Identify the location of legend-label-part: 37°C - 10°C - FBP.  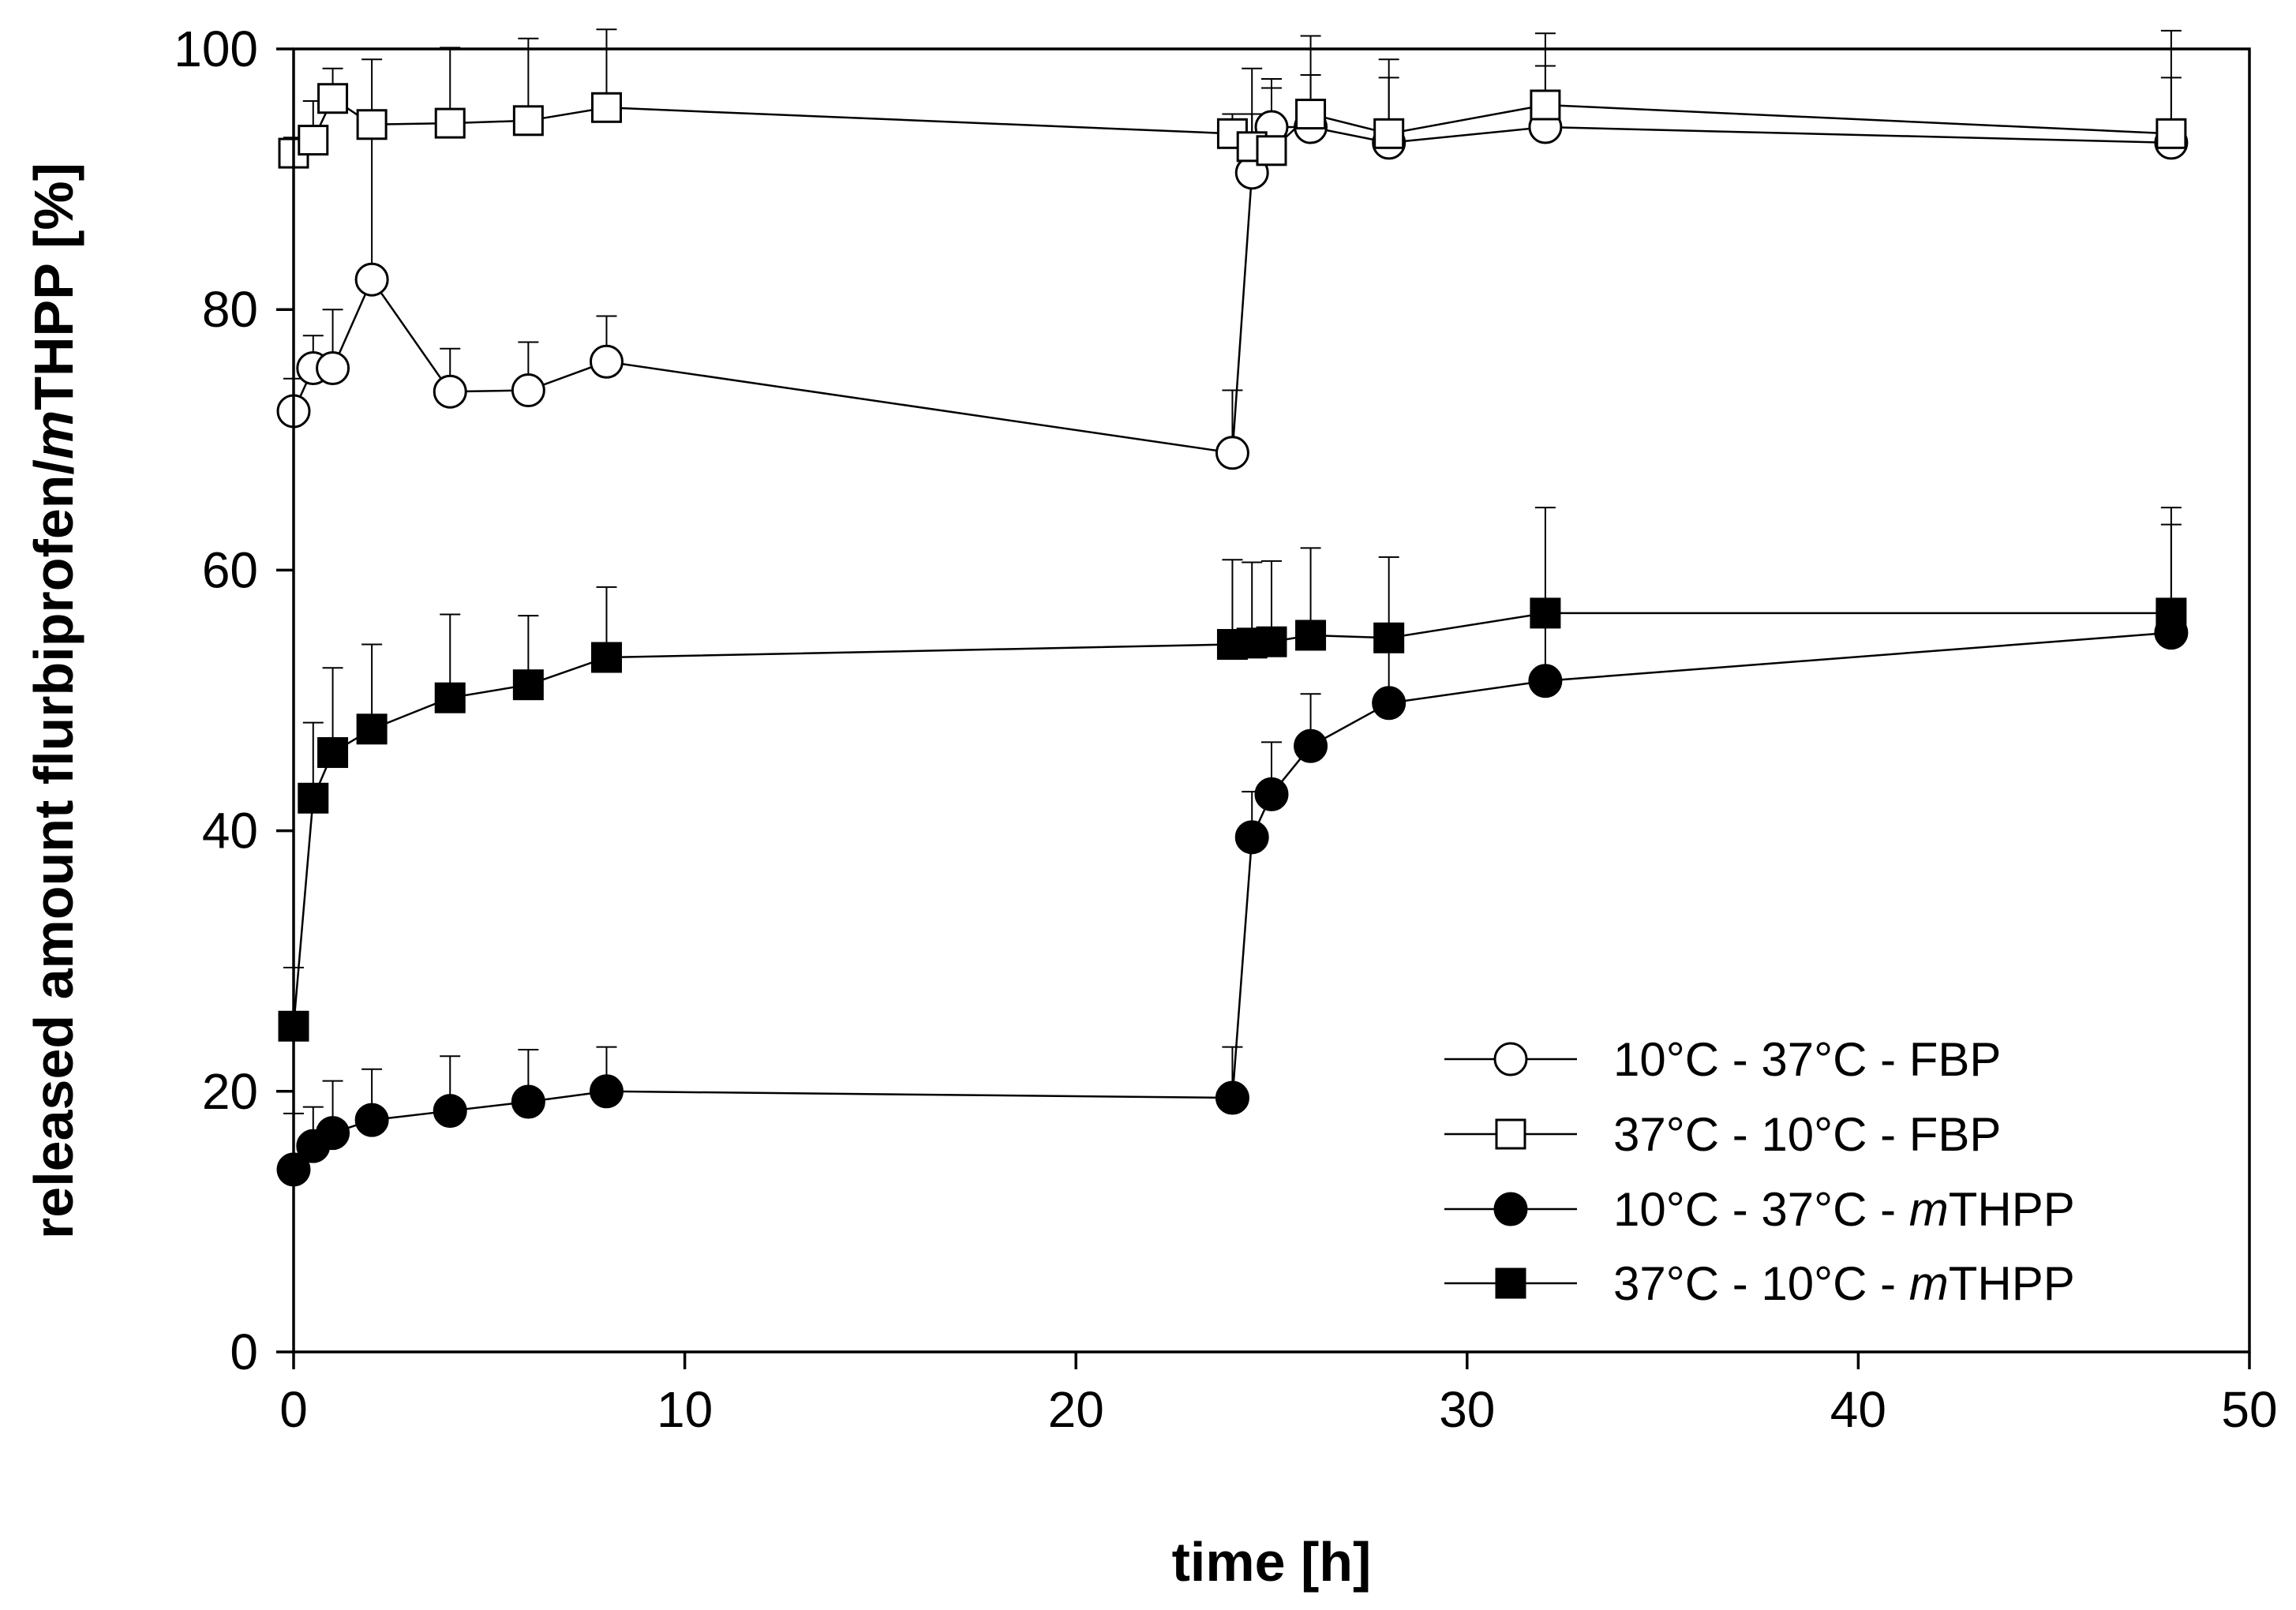
(1807, 1134).